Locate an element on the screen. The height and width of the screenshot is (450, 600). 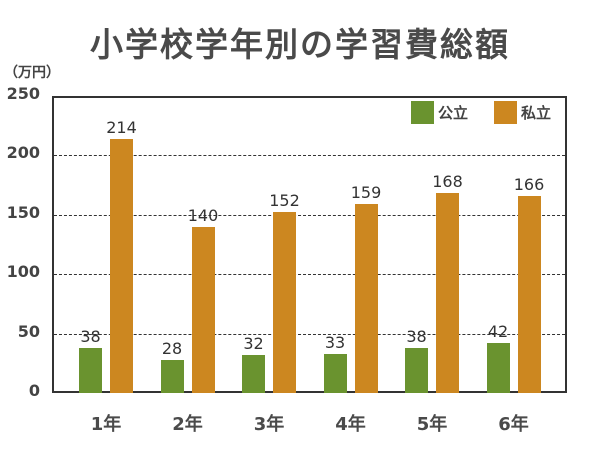
y-tick-label: 0 is located at coordinates (34, 390).